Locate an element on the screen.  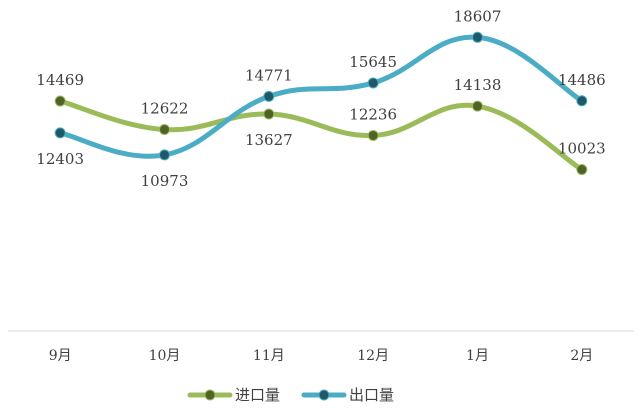
series-1-data-label-6: 10023 is located at coordinates (582, 149).